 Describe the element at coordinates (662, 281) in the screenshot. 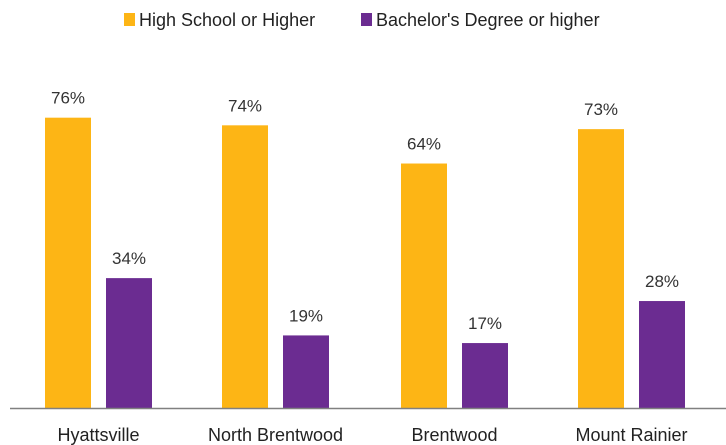

I see `data-label-bachelors-3: 28%` at that location.